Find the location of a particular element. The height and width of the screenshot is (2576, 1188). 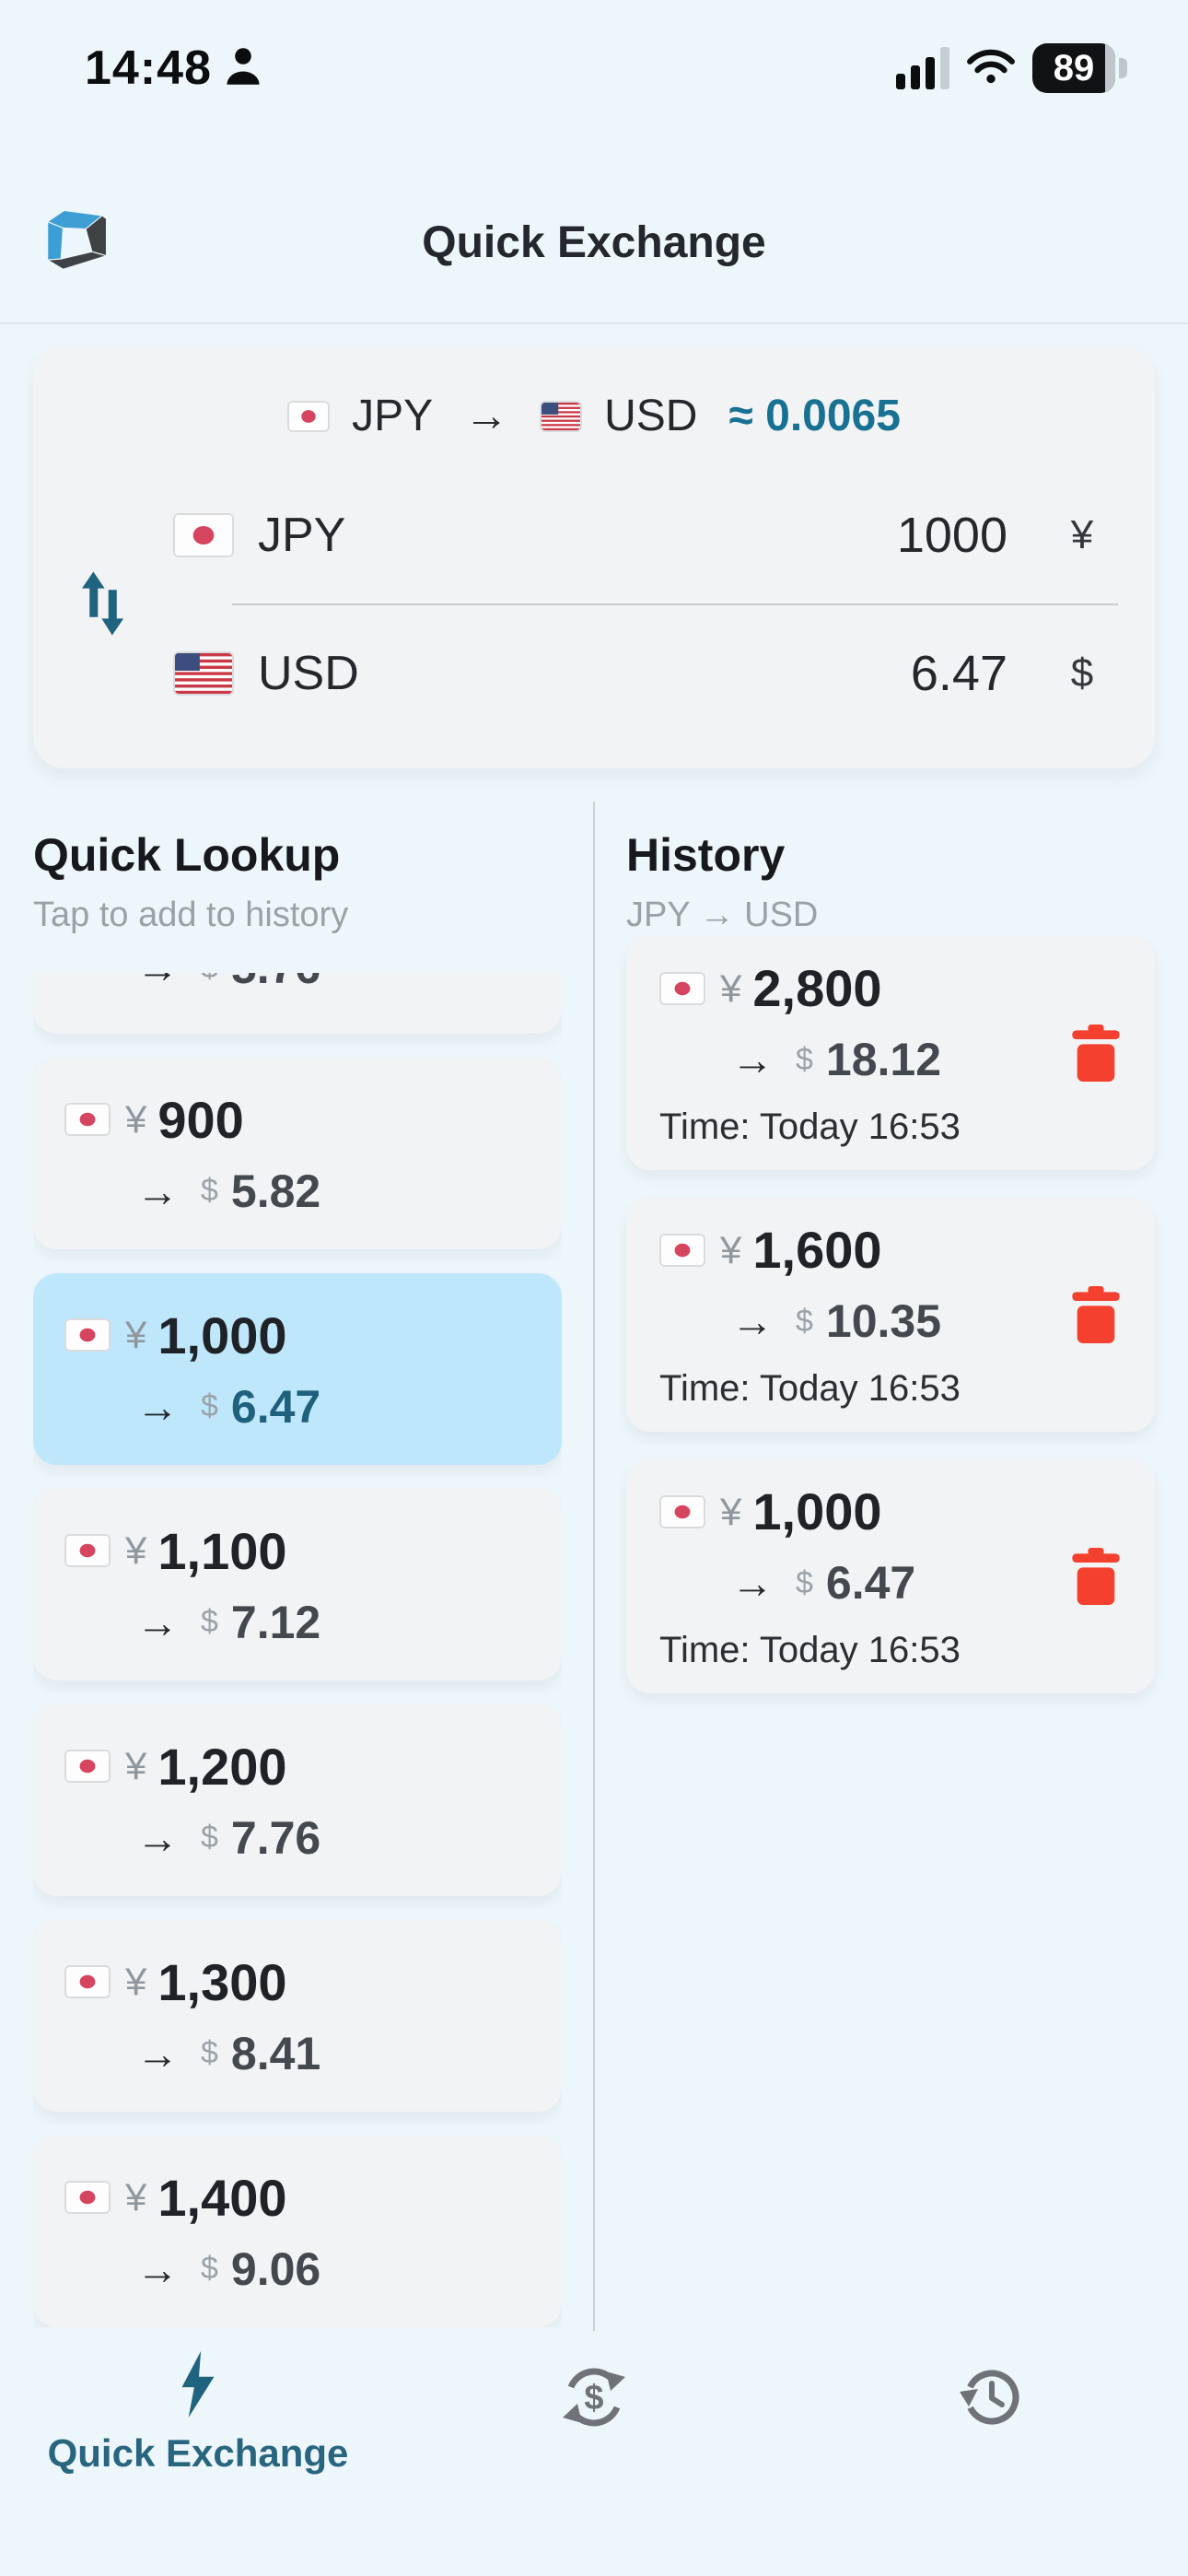

tab-label: Quick Exchange is located at coordinates (198, 2453).